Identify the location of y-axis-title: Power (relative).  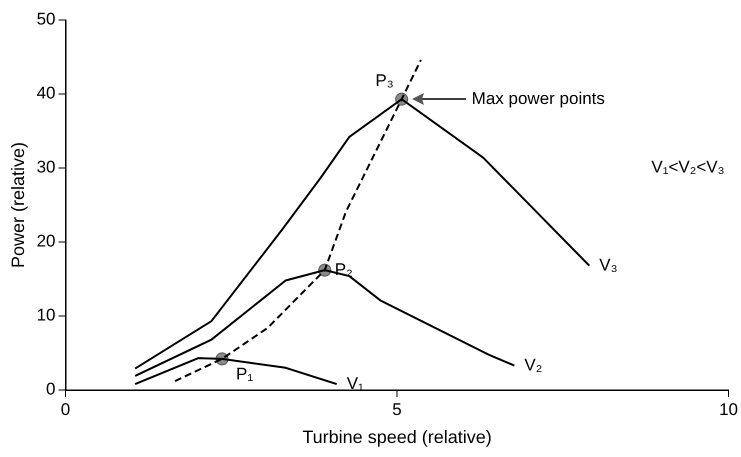
(18, 205).